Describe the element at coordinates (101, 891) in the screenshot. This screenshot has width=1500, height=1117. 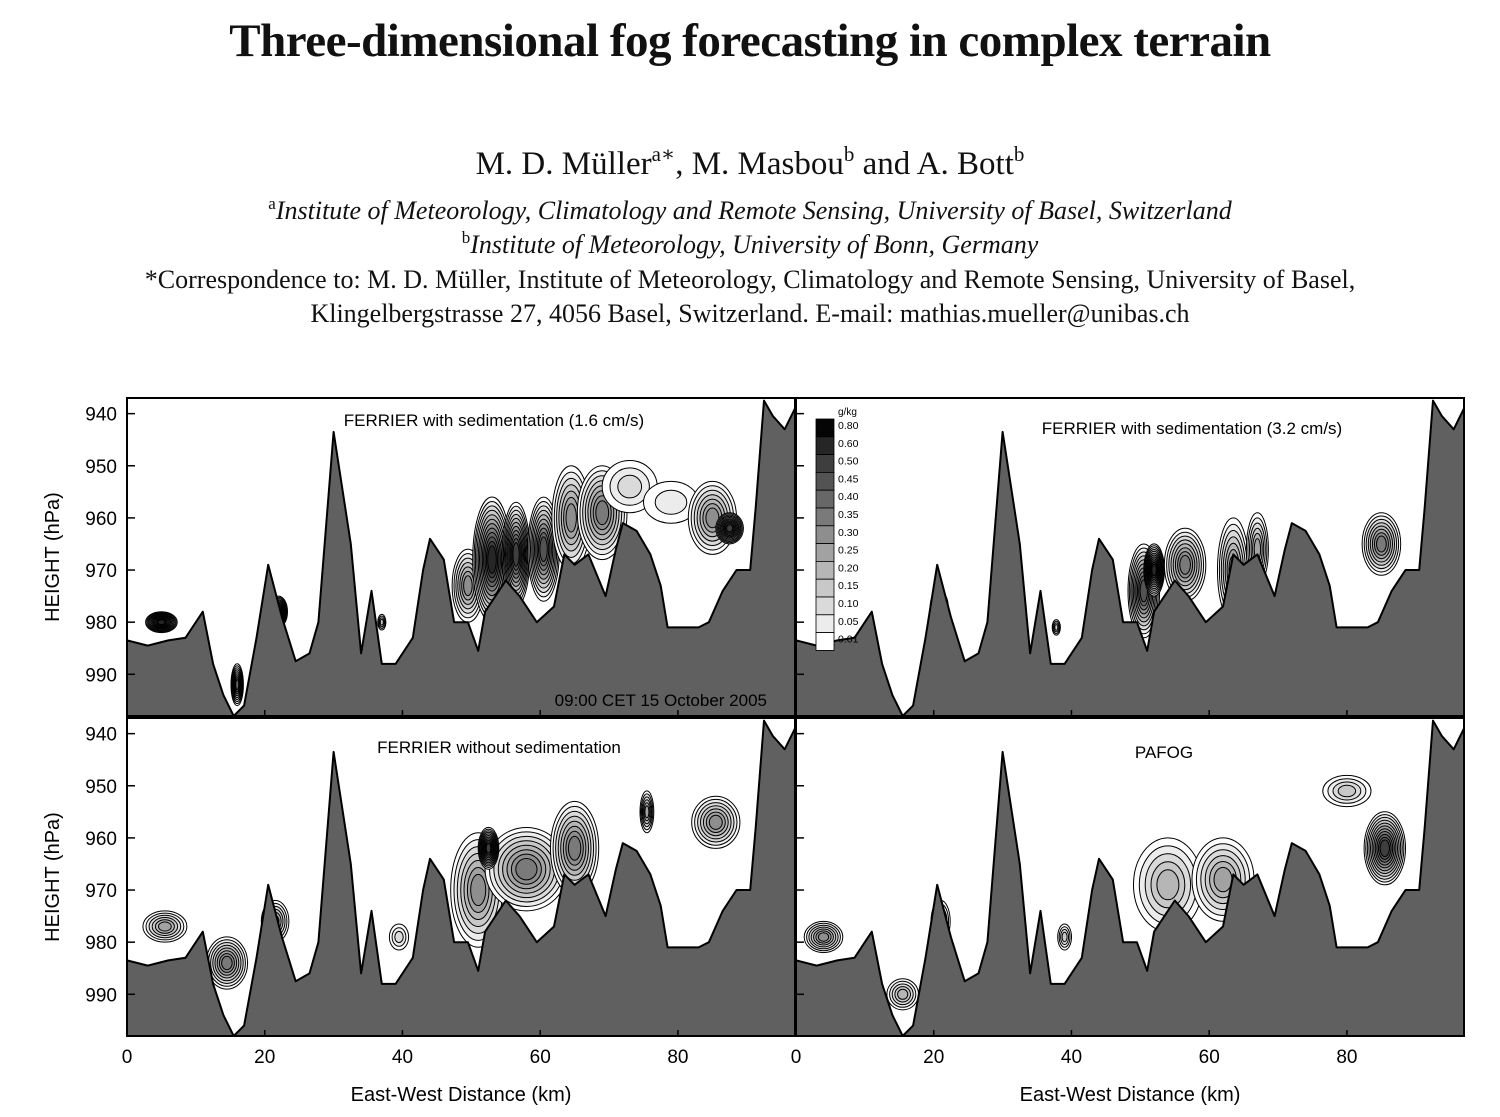
I see `y-tick-label: 970` at that location.